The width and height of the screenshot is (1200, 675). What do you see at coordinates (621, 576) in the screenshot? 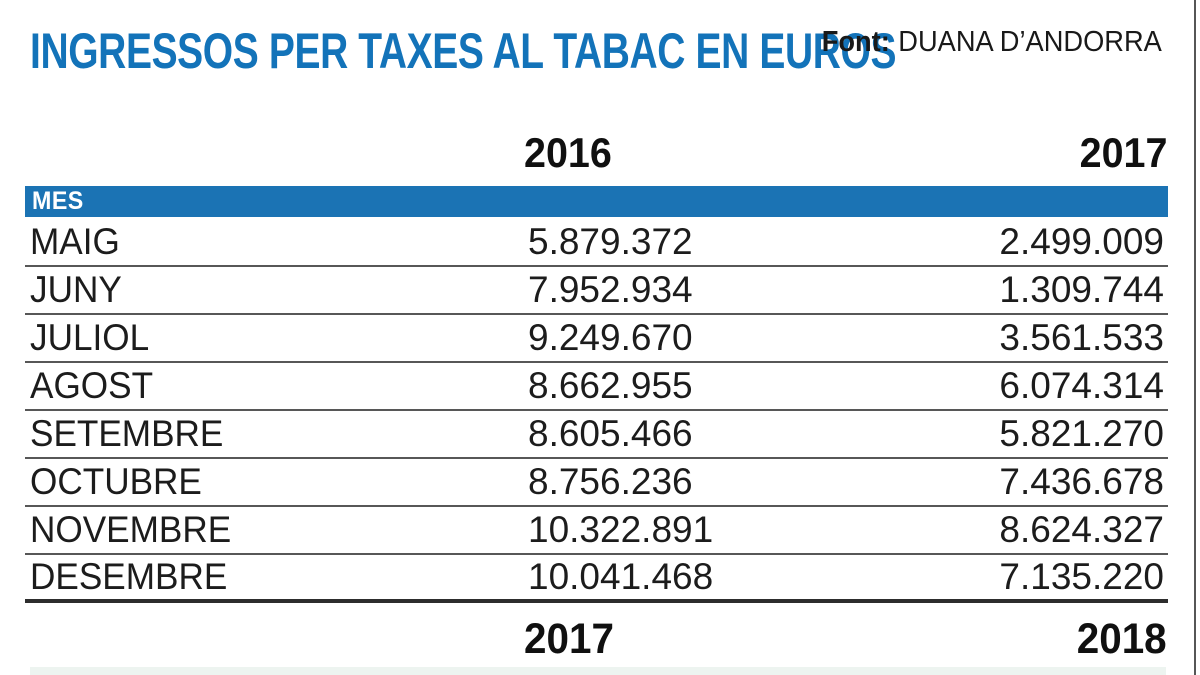
I see `value-left-cell: 10.041.468` at bounding box center [621, 576].